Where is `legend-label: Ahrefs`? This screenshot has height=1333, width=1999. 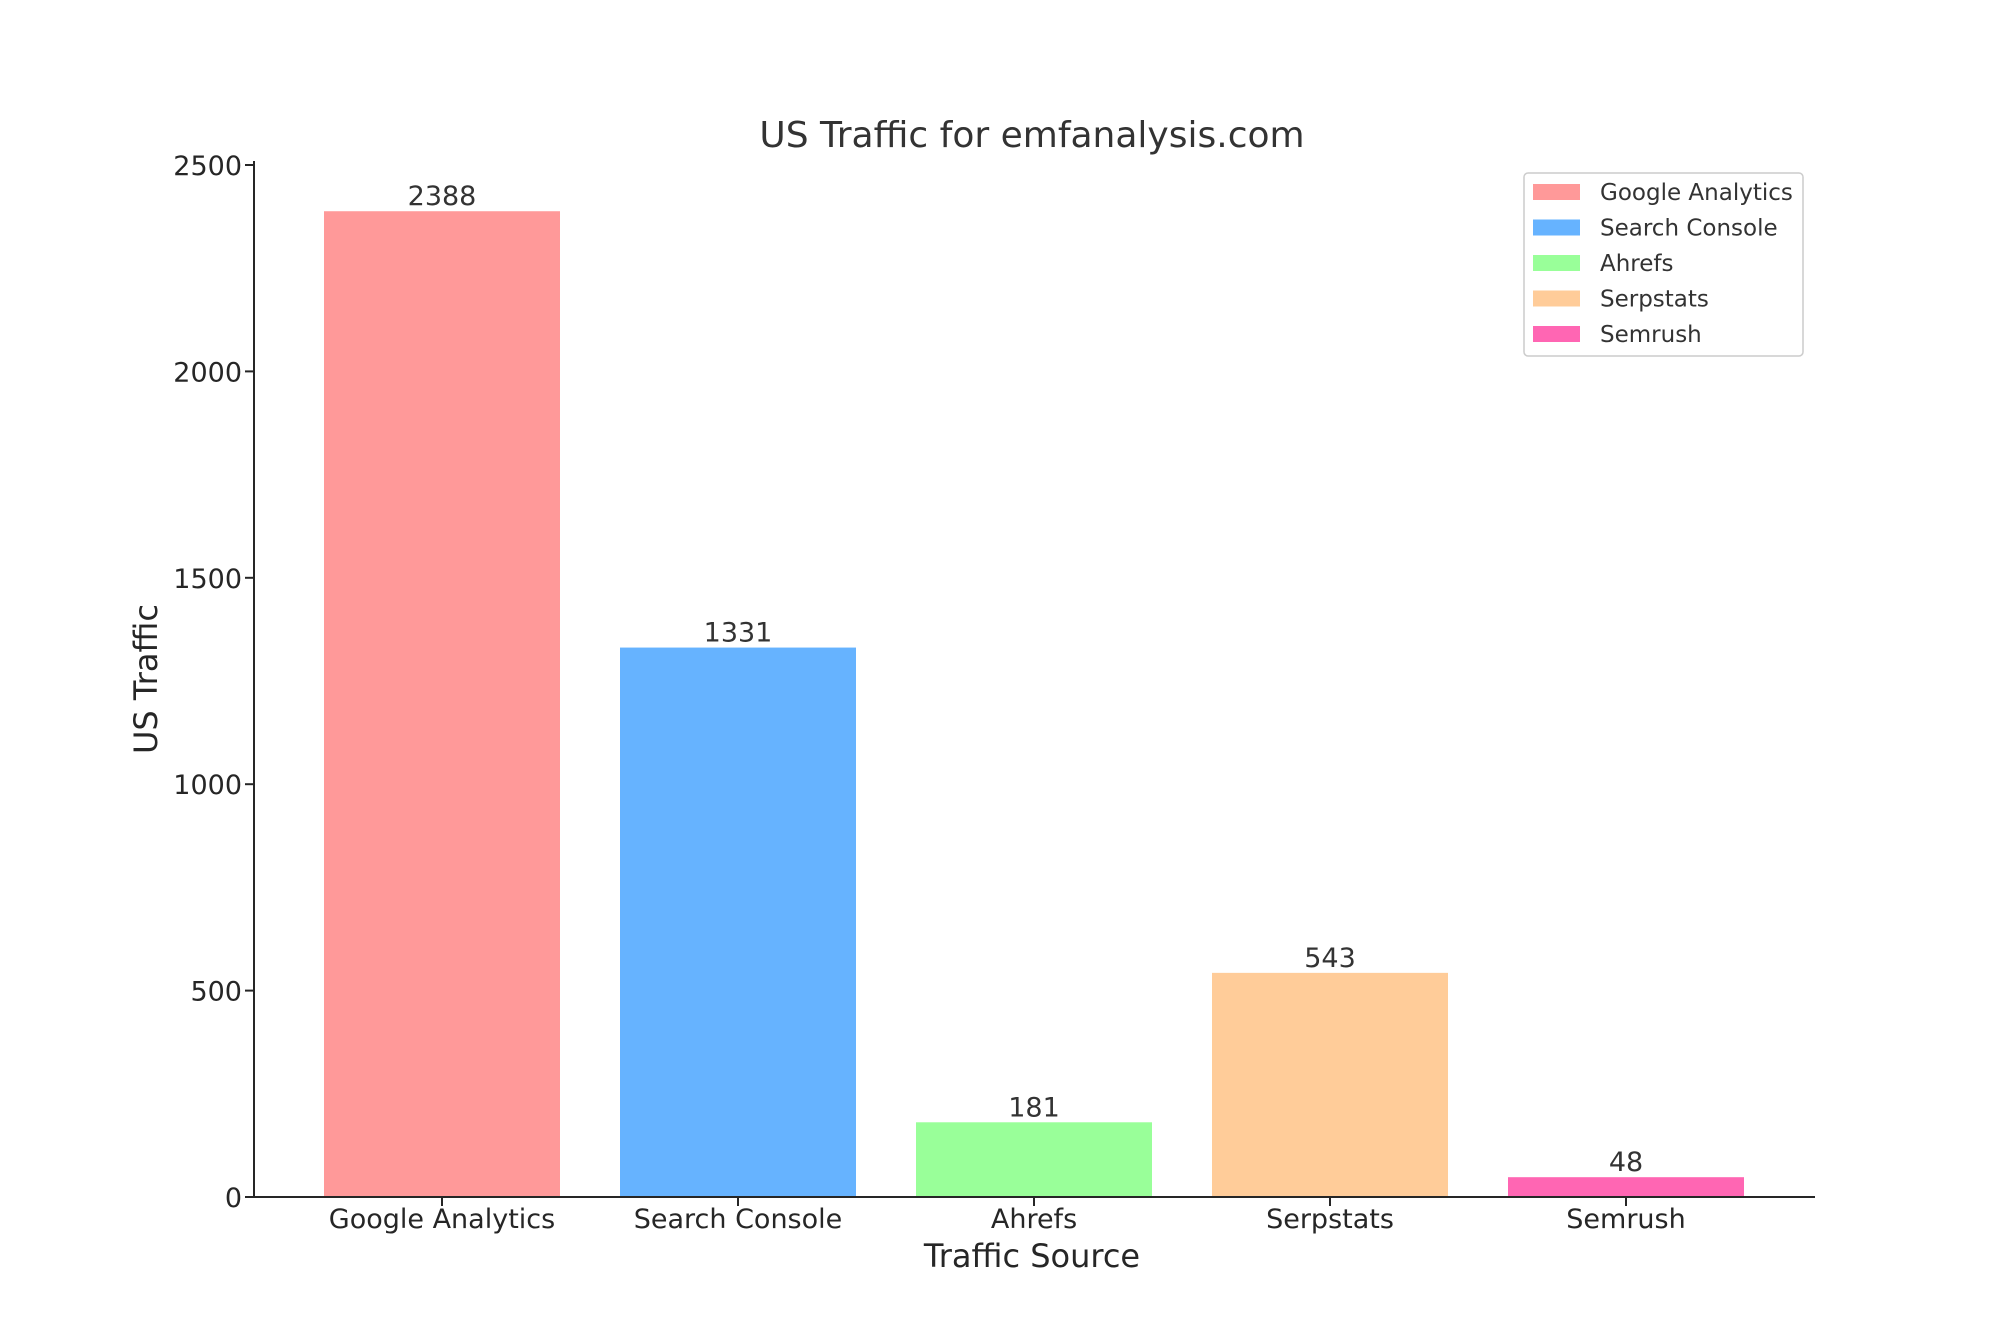
legend-label: Ahrefs is located at coordinates (1637, 264).